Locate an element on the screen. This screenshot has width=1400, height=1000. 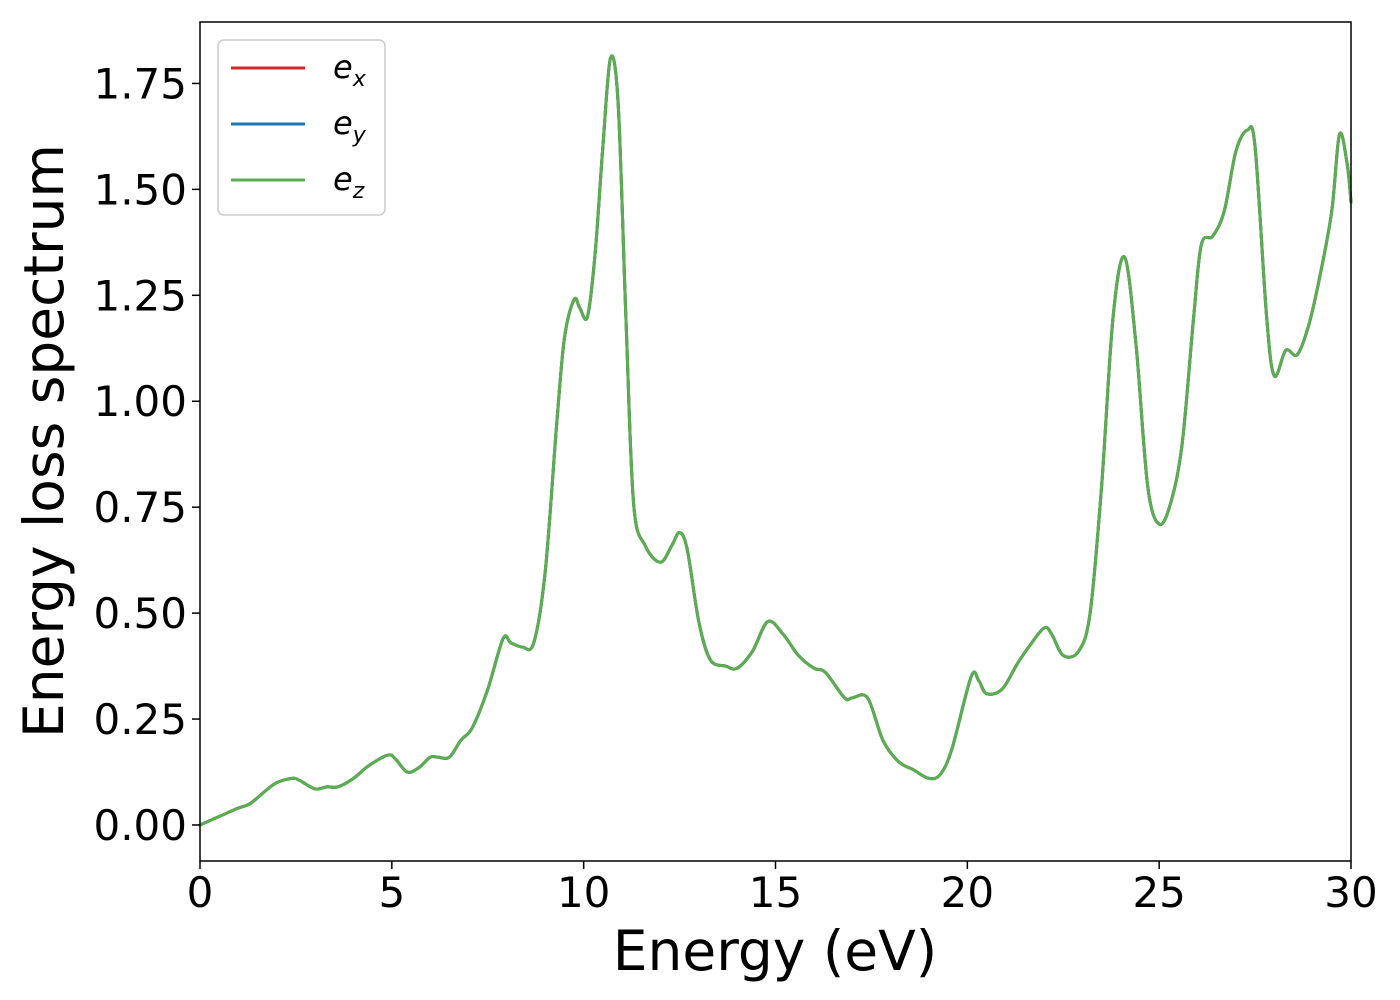
y-axis-title: Energy loss spectrum is located at coordinates (44, 441).